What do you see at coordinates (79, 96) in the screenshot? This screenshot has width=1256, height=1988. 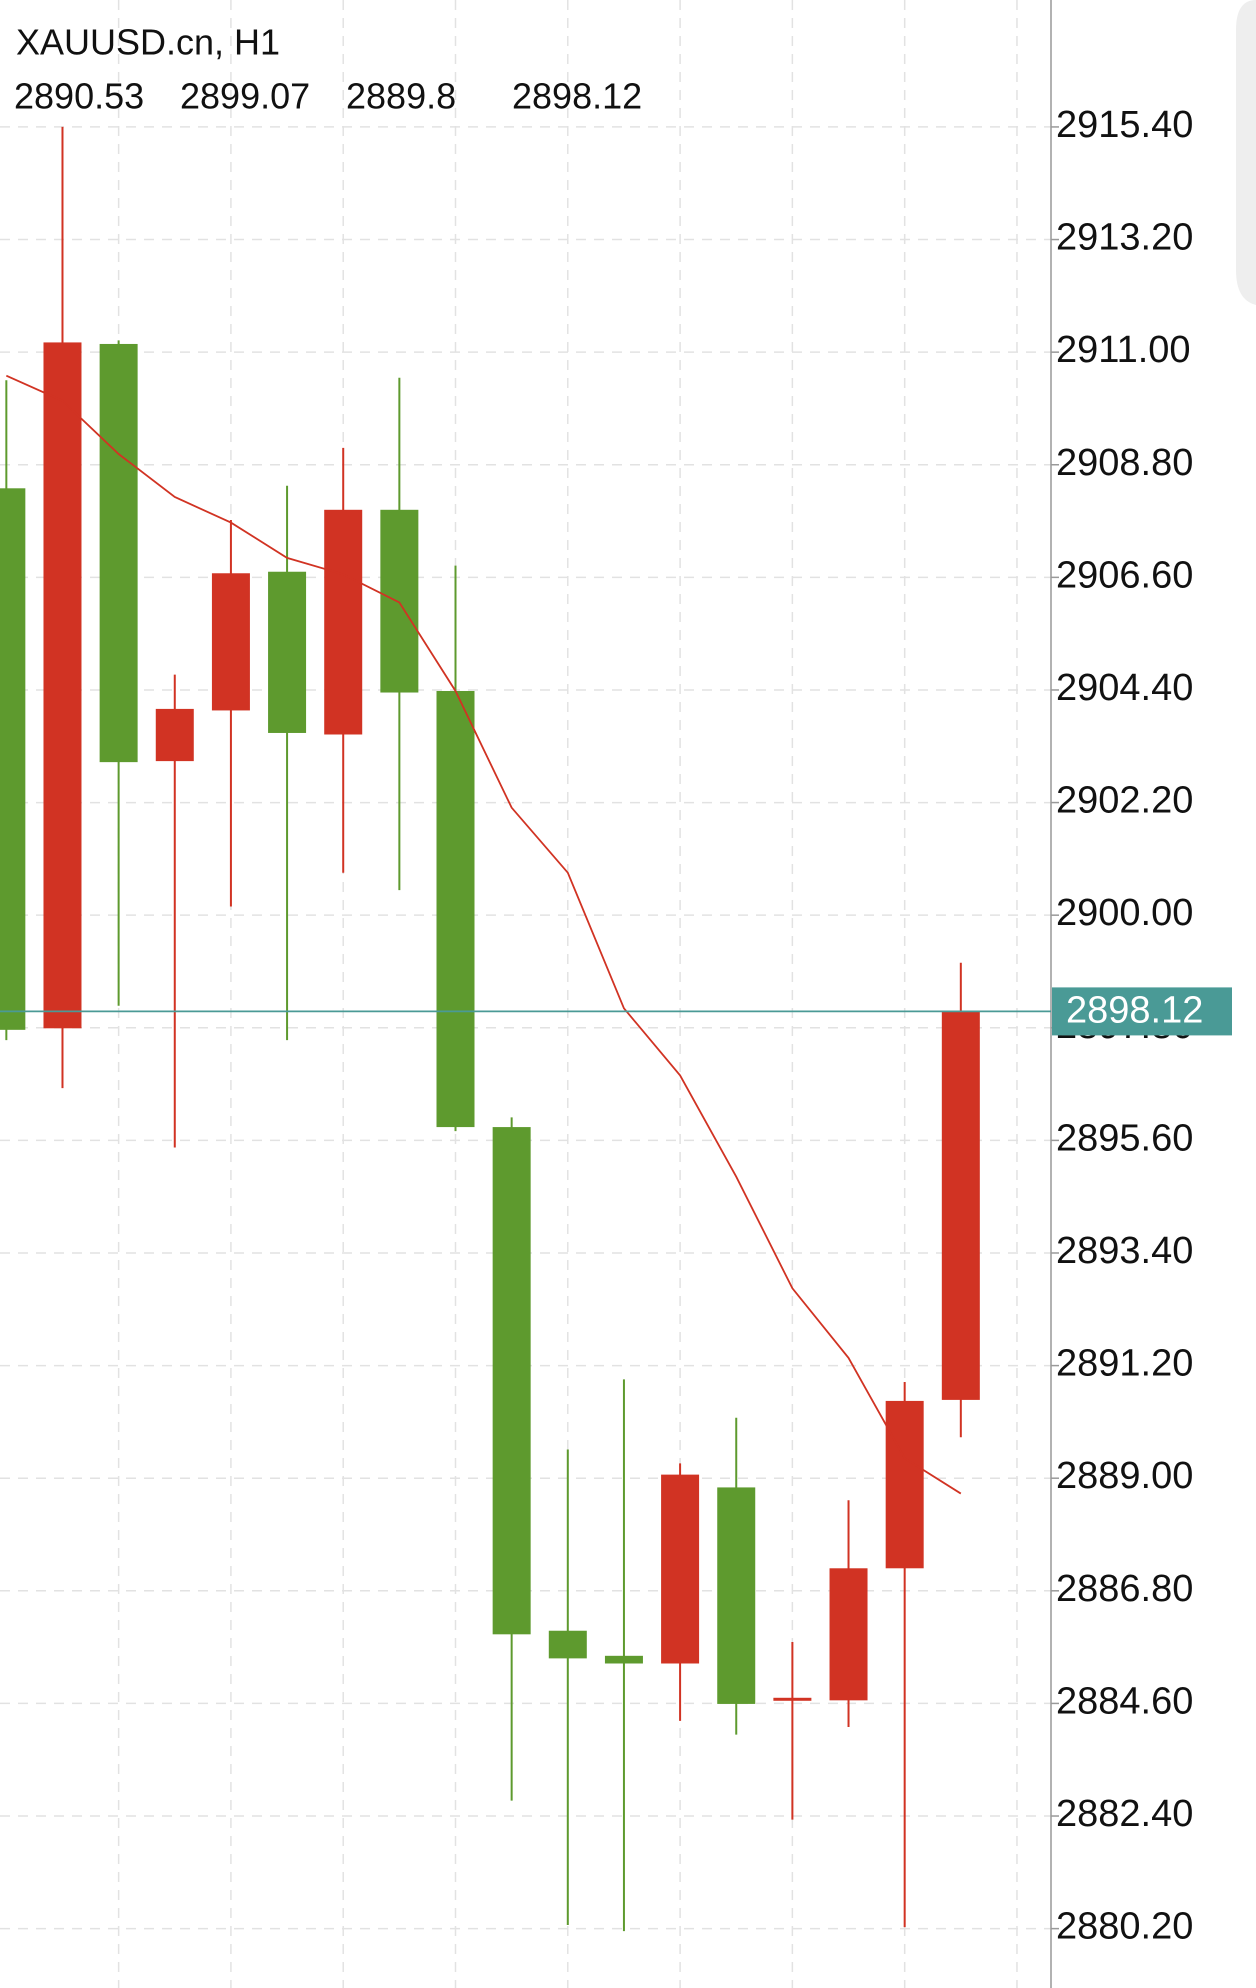 I see `ohlc-open: 2890.53` at bounding box center [79, 96].